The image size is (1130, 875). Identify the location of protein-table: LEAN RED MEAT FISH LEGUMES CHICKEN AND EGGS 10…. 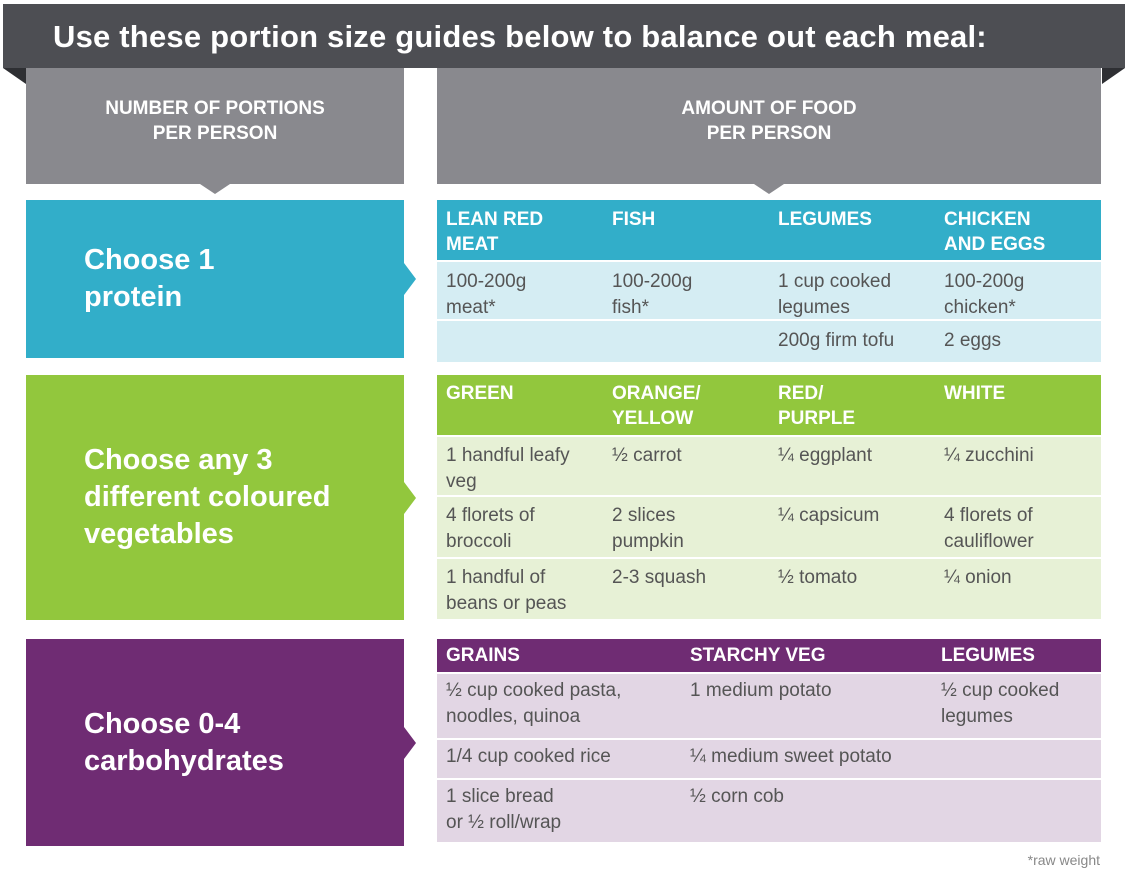
(769, 281).